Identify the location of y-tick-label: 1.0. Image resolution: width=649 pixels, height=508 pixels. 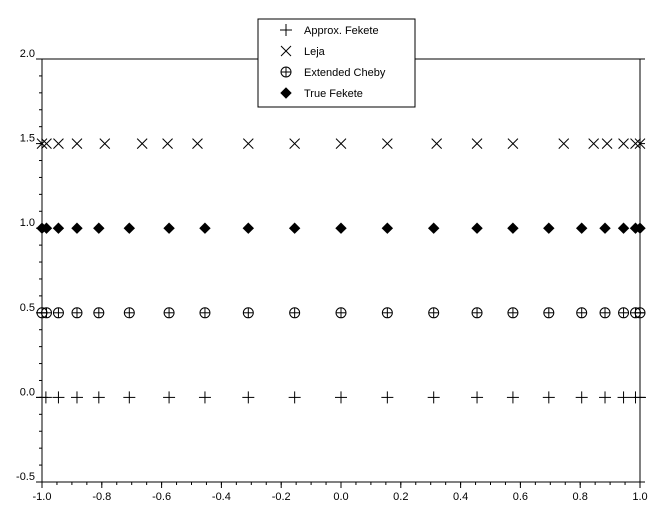
(27, 223).